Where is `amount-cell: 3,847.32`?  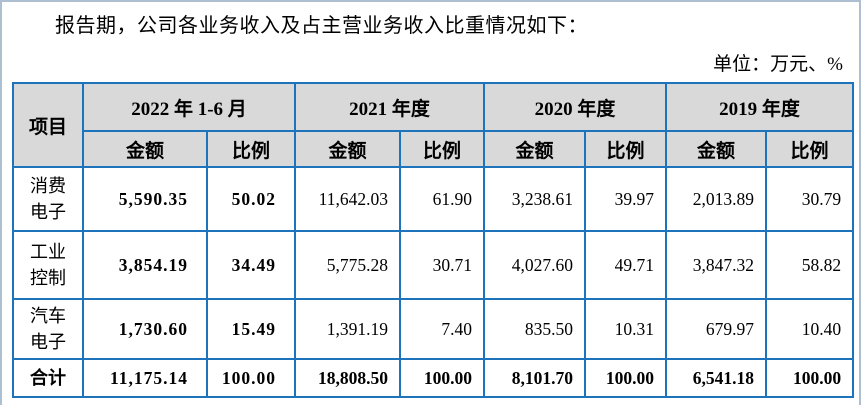
amount-cell: 3,847.32 is located at coordinates (716, 265).